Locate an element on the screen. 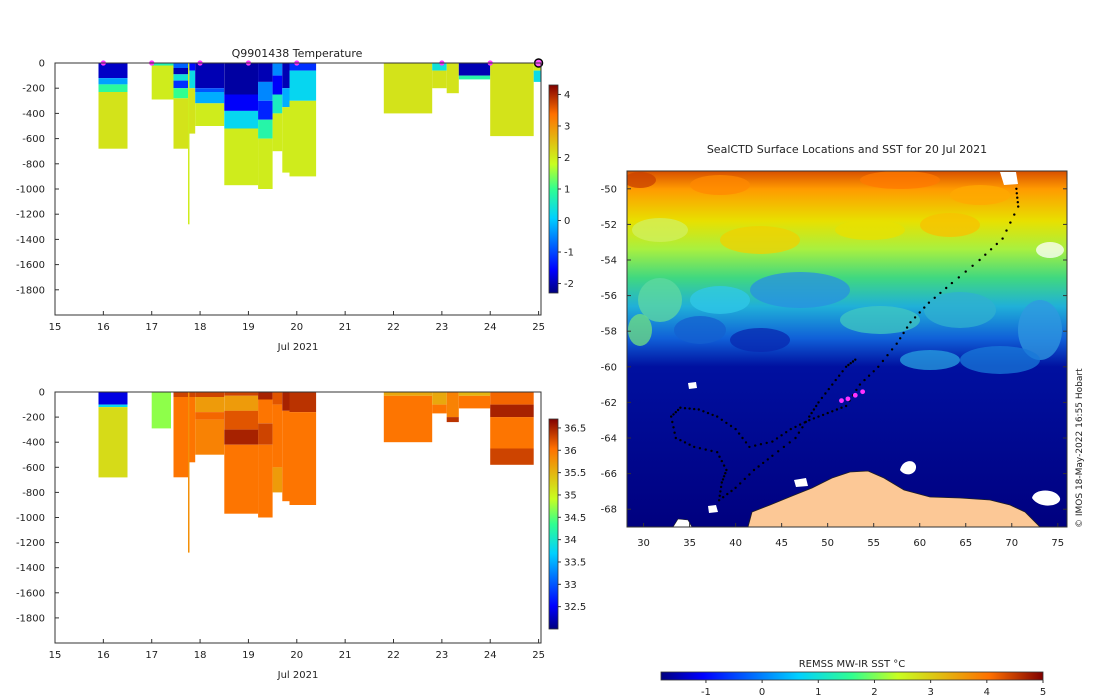  temperature-colorbar is located at coordinates (553, 189).